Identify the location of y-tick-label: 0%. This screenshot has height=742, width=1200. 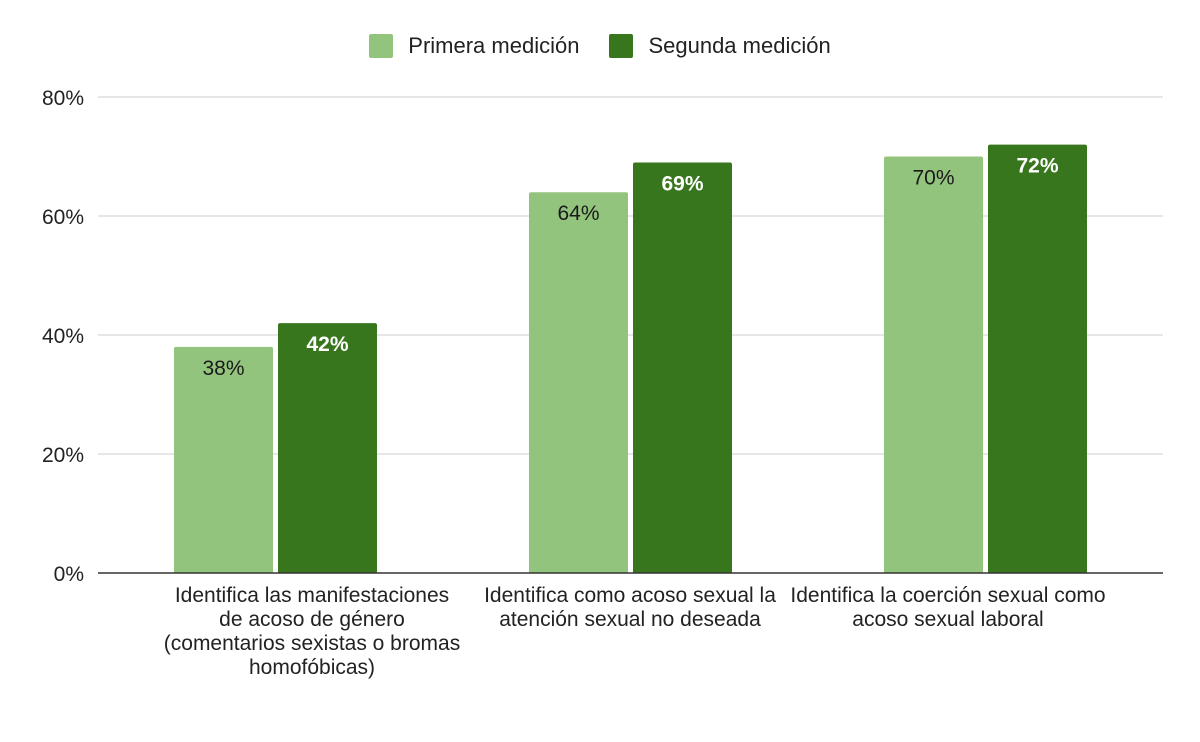
(69, 574).